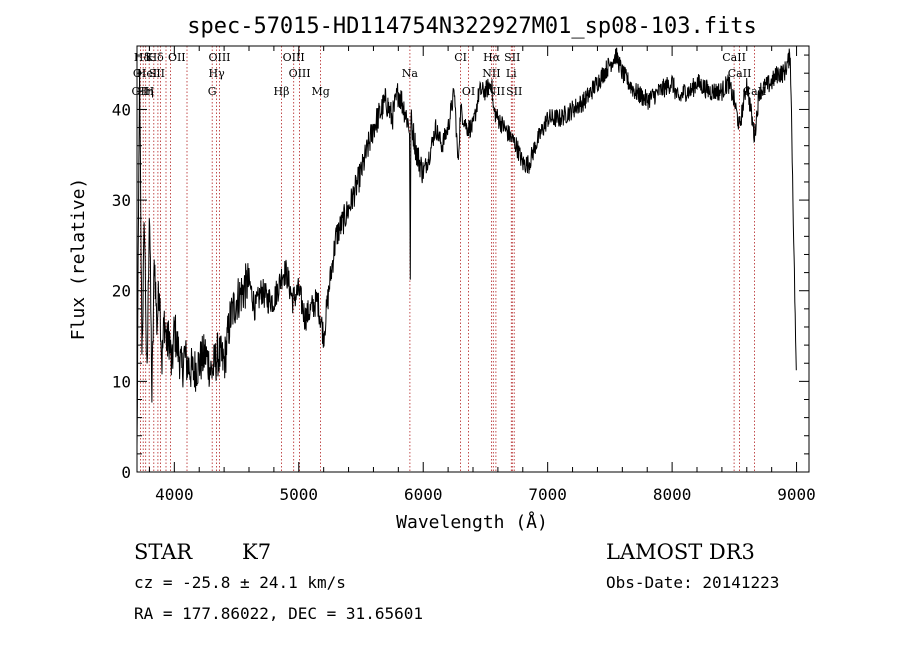 This screenshot has height=649, width=900. I want to click on spectral-line-label: OII, so click(177, 57).